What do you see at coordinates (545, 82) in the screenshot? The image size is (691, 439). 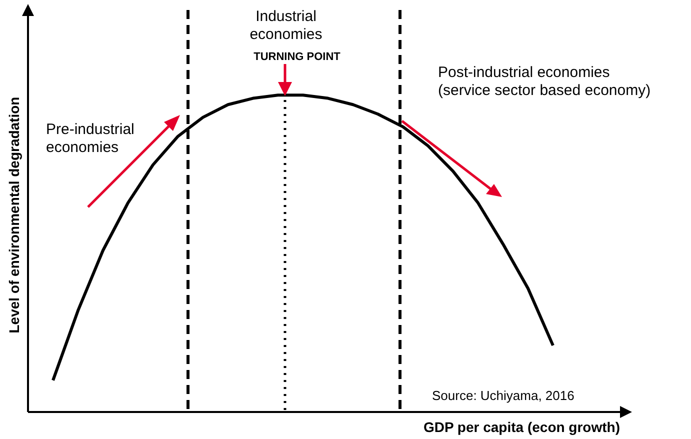 I see `annotation: Post-industrial economies (service sector based economy)` at bounding box center [545, 82].